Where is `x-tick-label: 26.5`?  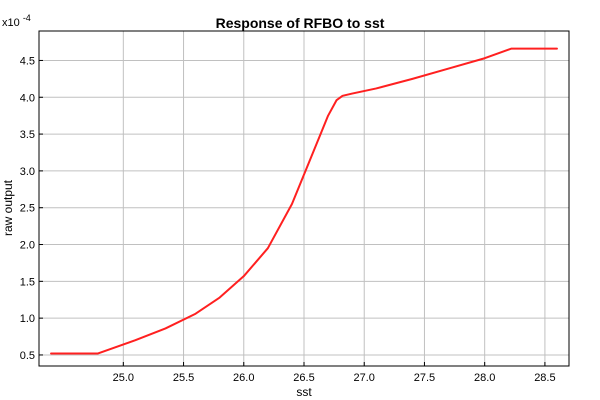 x-tick-label: 26.5 is located at coordinates (303, 378).